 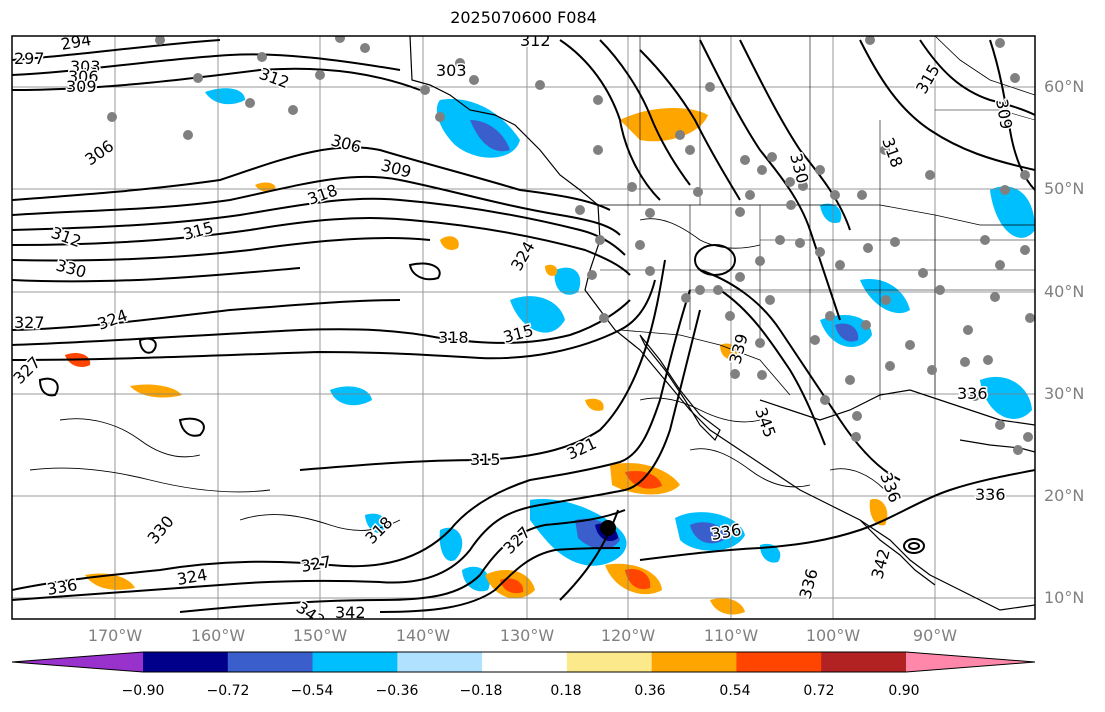 I want to click on contour-label: 315, so click(x=485, y=459).